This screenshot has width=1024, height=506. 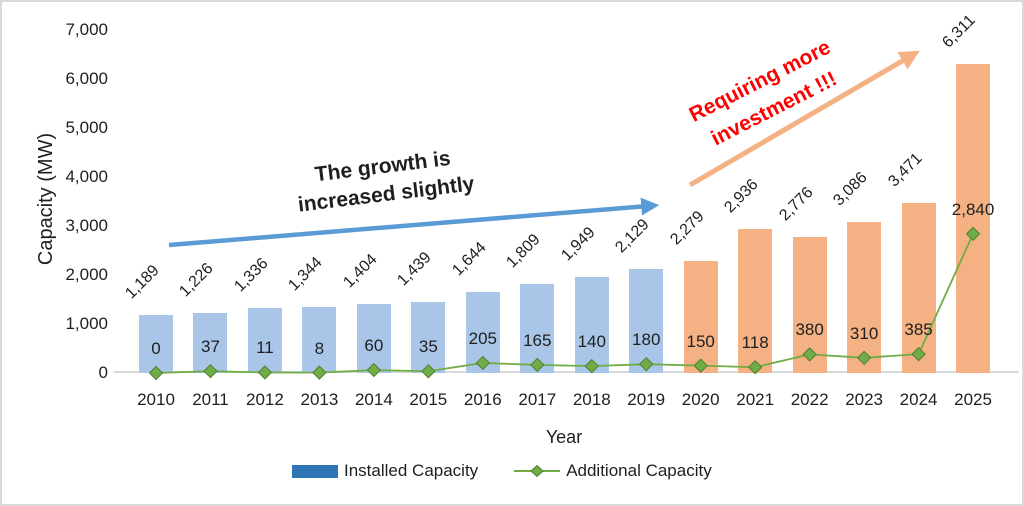 What do you see at coordinates (578, 244) in the screenshot?
I see `bar-value-label-2018: 1,949` at bounding box center [578, 244].